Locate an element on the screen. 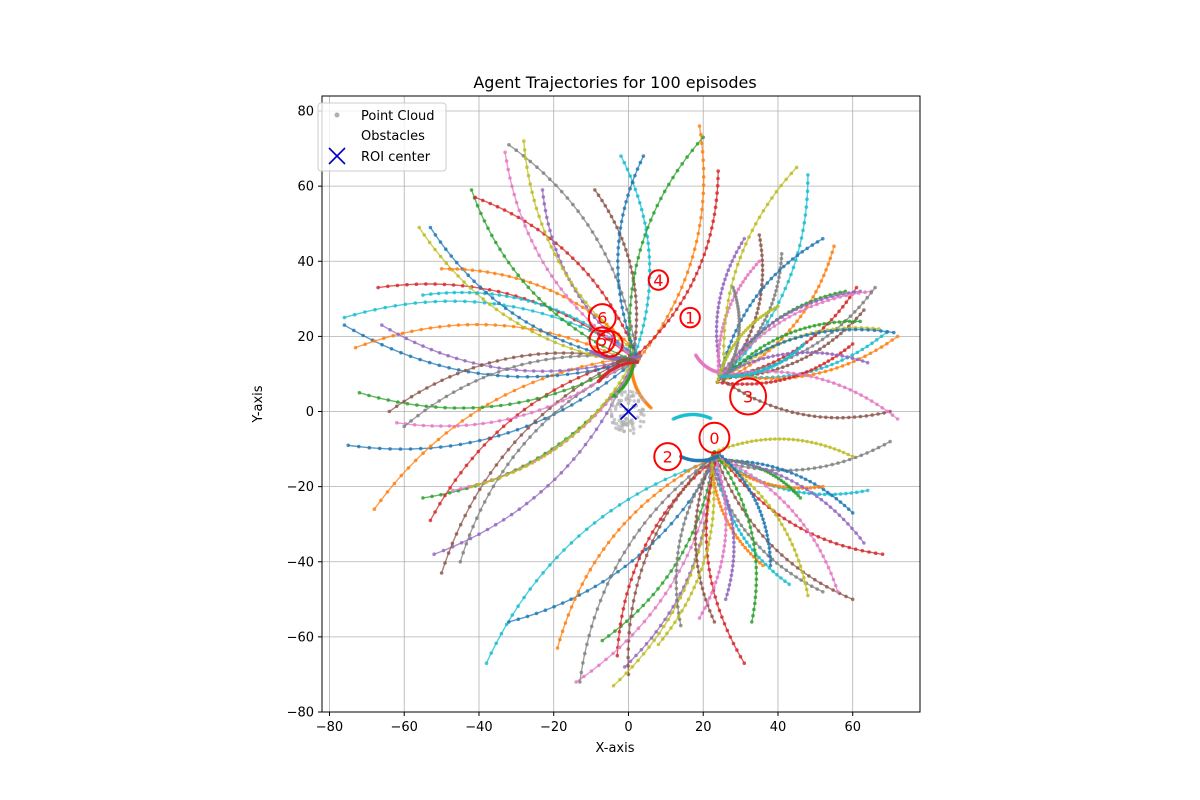 Image resolution: width=1200 pixels, height=800 pixels. obstacle-3: 3 is located at coordinates (748, 396).